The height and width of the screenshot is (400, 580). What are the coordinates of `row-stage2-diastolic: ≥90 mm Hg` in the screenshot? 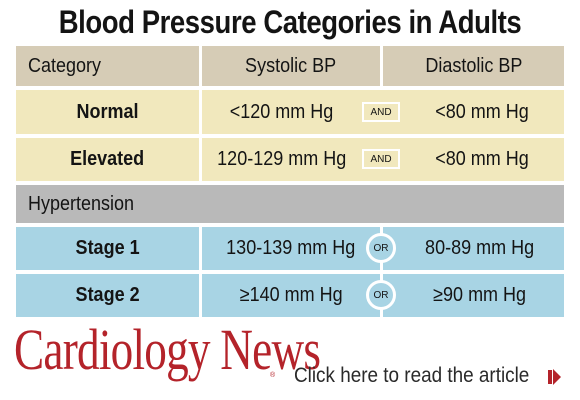 It's located at (480, 295).